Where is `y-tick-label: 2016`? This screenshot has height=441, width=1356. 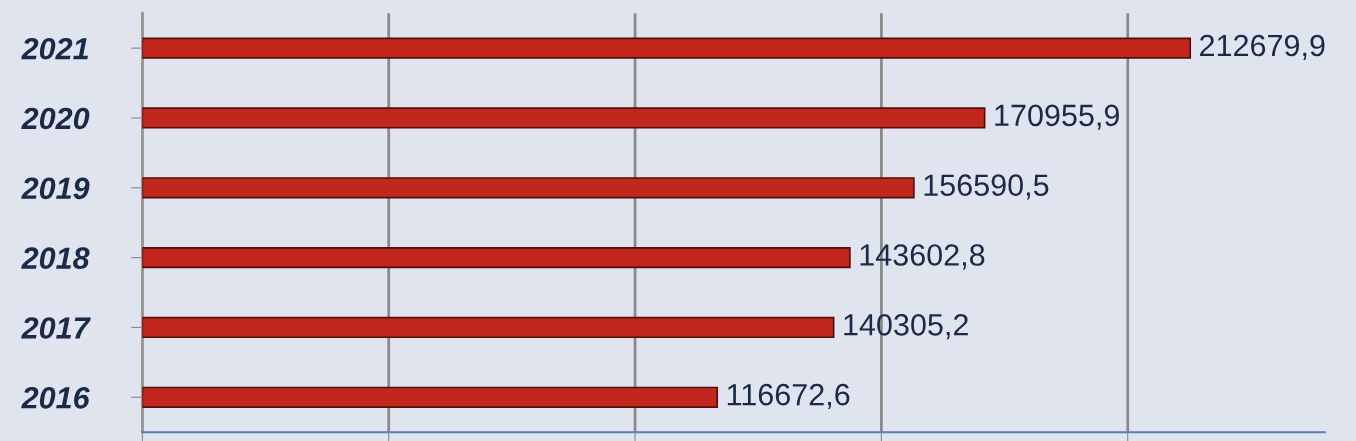 y-tick-label: 2016 is located at coordinates (55, 398).